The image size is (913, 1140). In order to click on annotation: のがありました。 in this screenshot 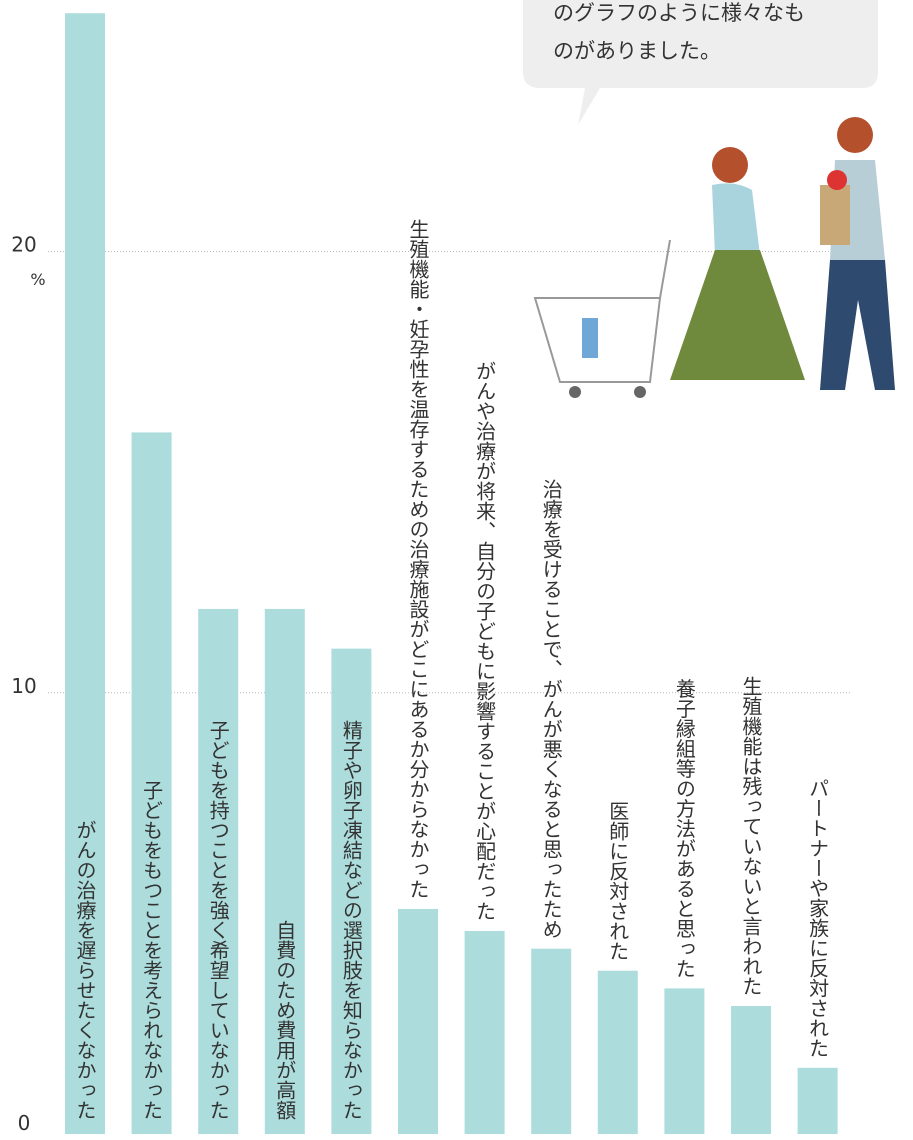, I will do `click(637, 51)`.